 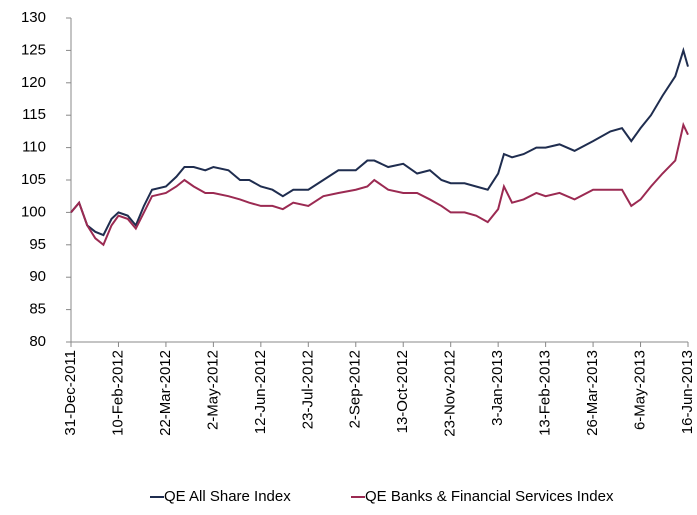 I want to click on y-tick-label: 110, so click(x=34, y=147).